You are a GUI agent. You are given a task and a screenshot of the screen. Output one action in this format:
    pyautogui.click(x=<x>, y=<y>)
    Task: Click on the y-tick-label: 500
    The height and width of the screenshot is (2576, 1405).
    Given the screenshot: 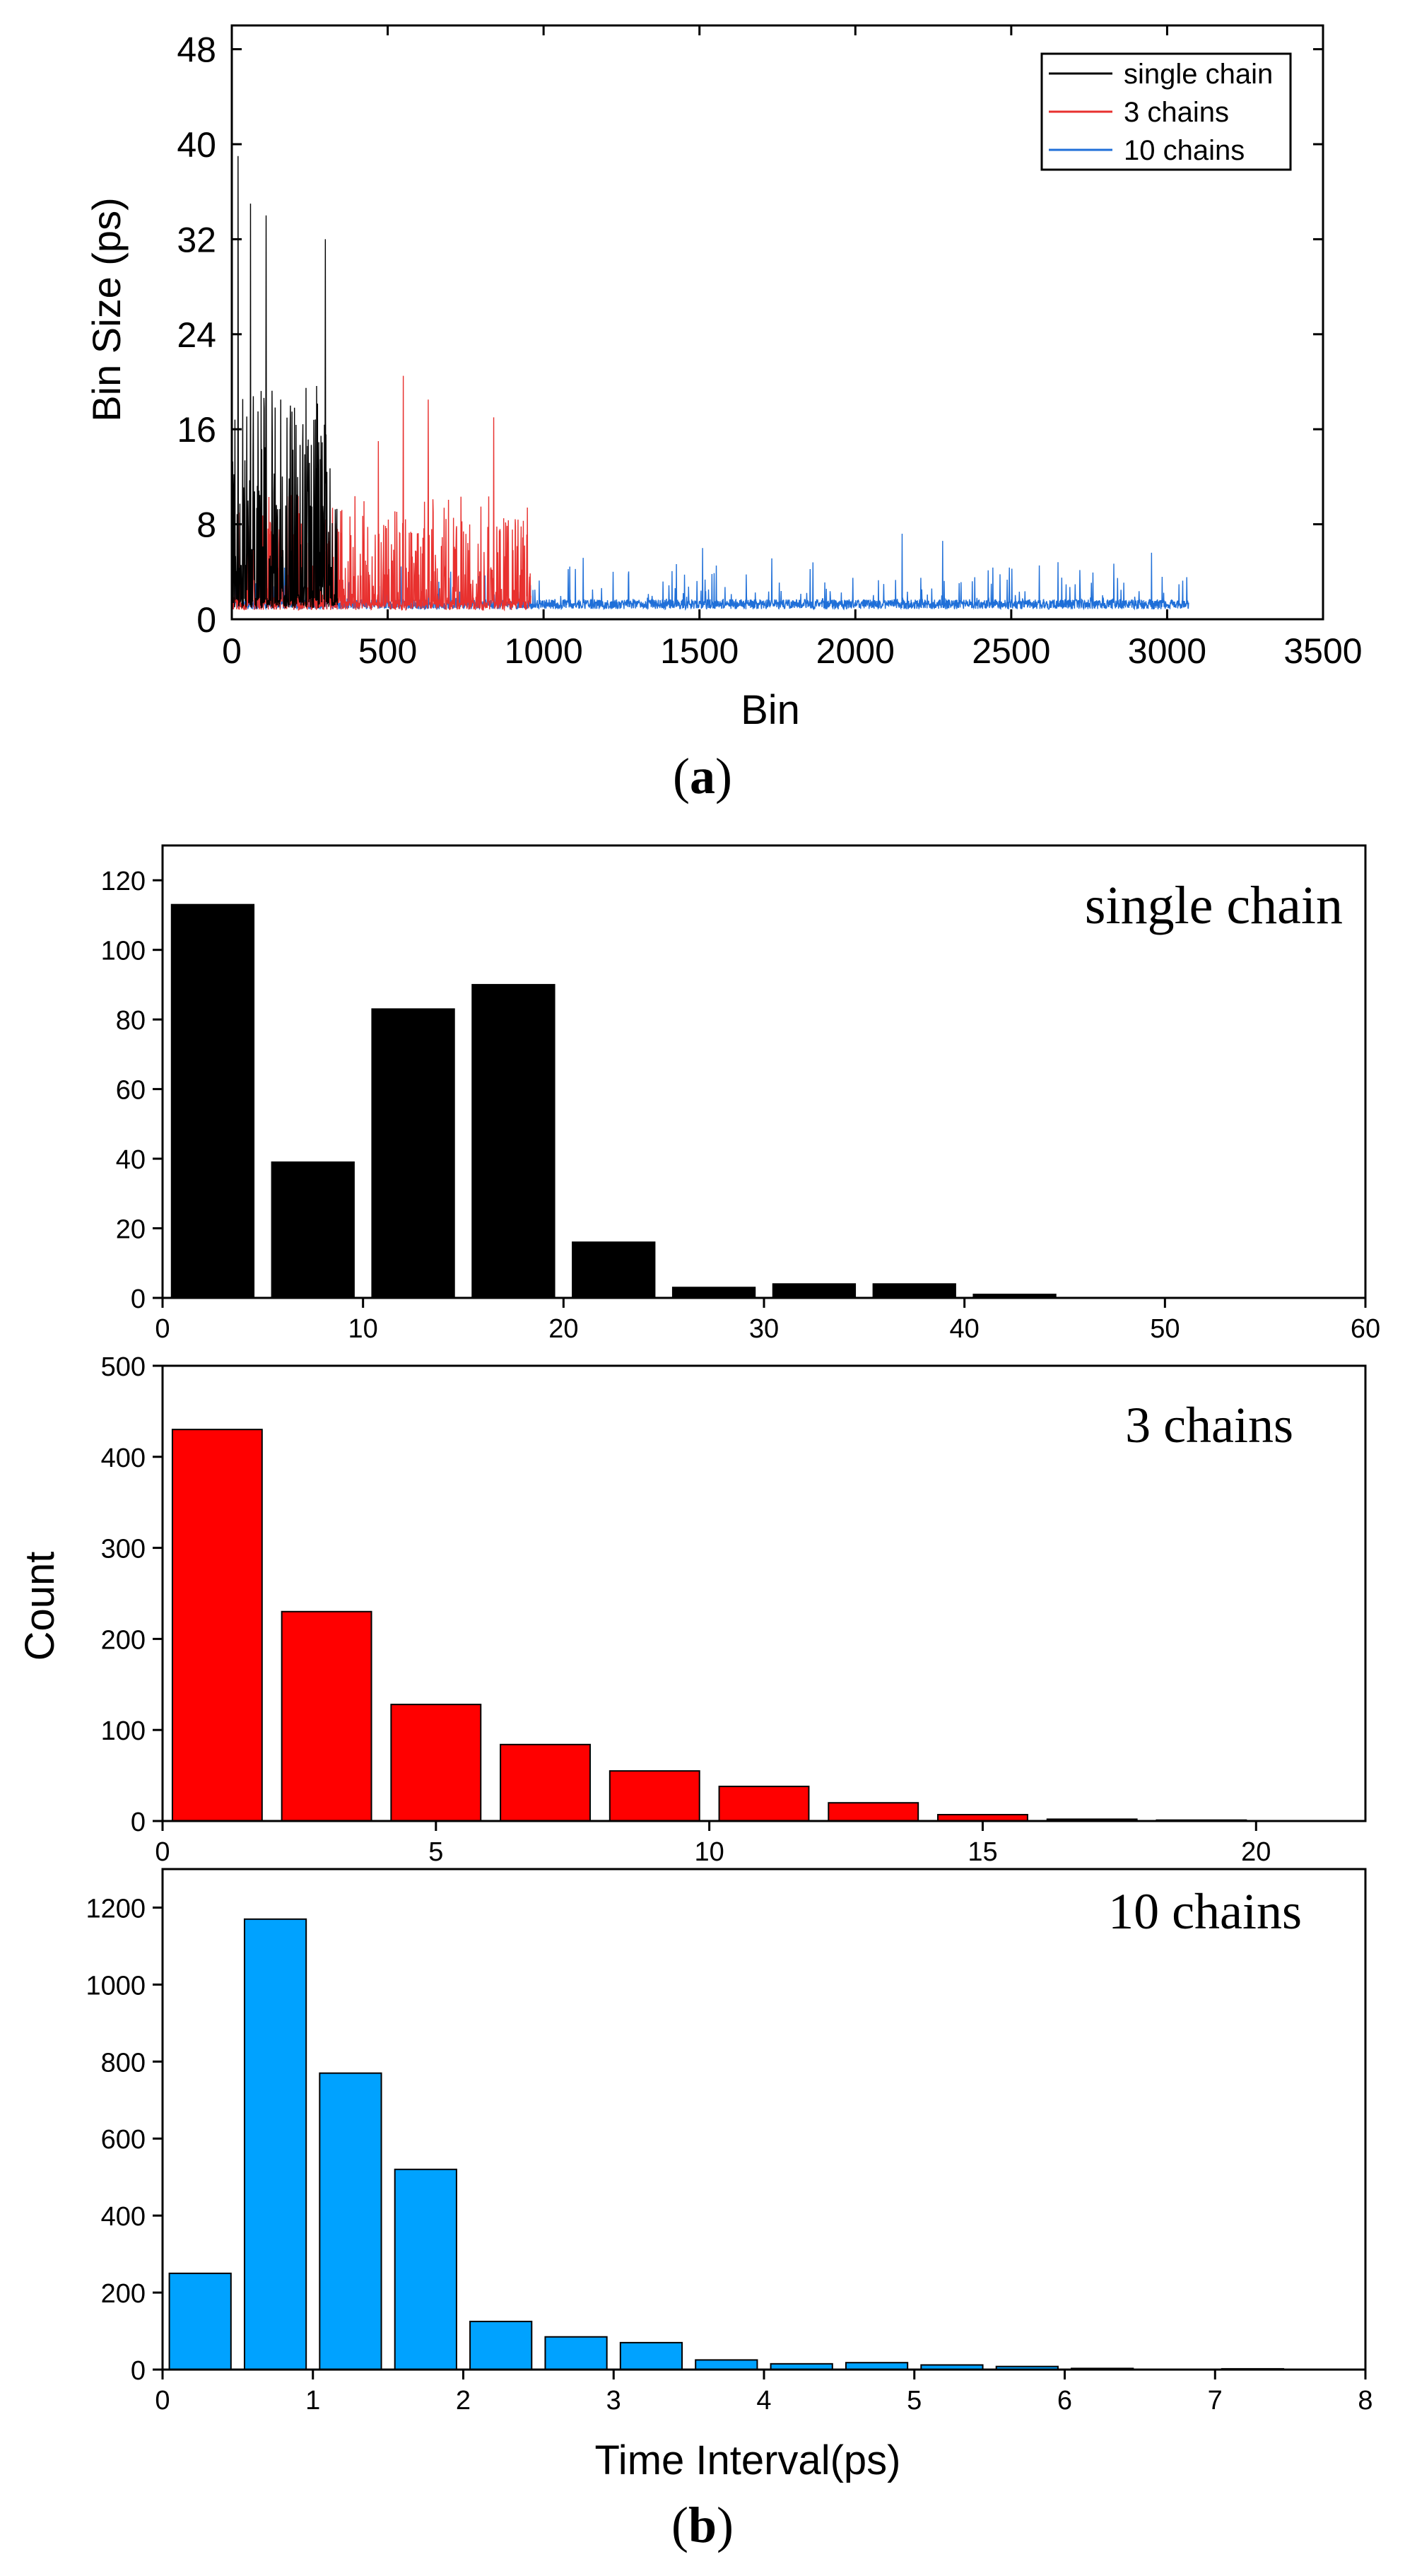 What is the action you would take?
    pyautogui.click(x=123, y=1367)
    